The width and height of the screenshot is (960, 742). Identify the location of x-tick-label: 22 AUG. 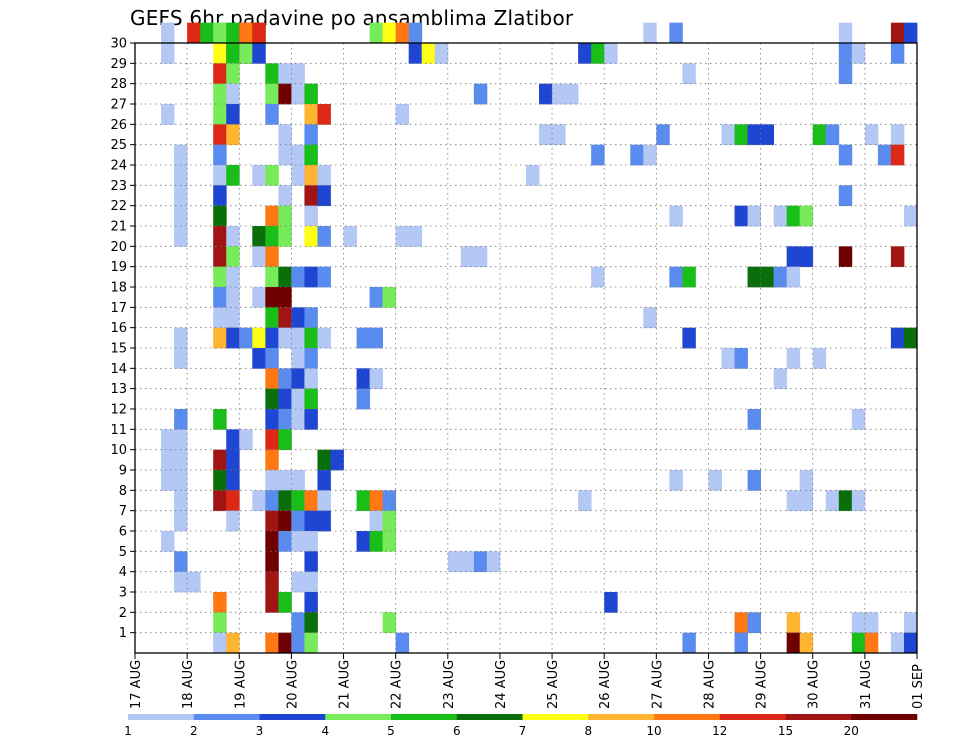
(397, 684).